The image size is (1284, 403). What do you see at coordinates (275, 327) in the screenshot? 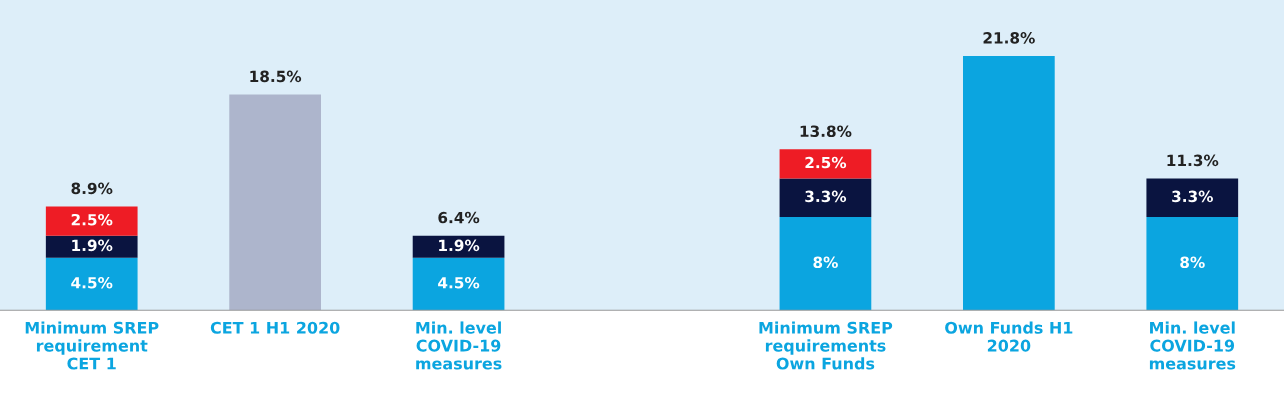
I see `x-tick-label: CET 1 H1 2020` at bounding box center [275, 327].